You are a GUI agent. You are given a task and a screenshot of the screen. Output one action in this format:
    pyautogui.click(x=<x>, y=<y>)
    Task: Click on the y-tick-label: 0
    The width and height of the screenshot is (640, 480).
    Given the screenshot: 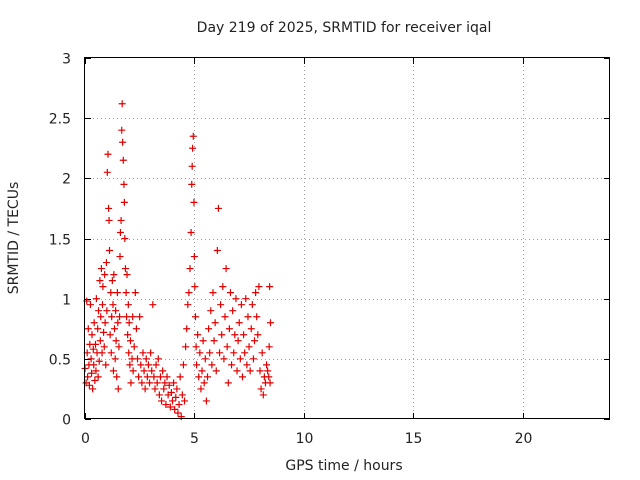 What is the action you would take?
    pyautogui.click(x=66, y=421)
    